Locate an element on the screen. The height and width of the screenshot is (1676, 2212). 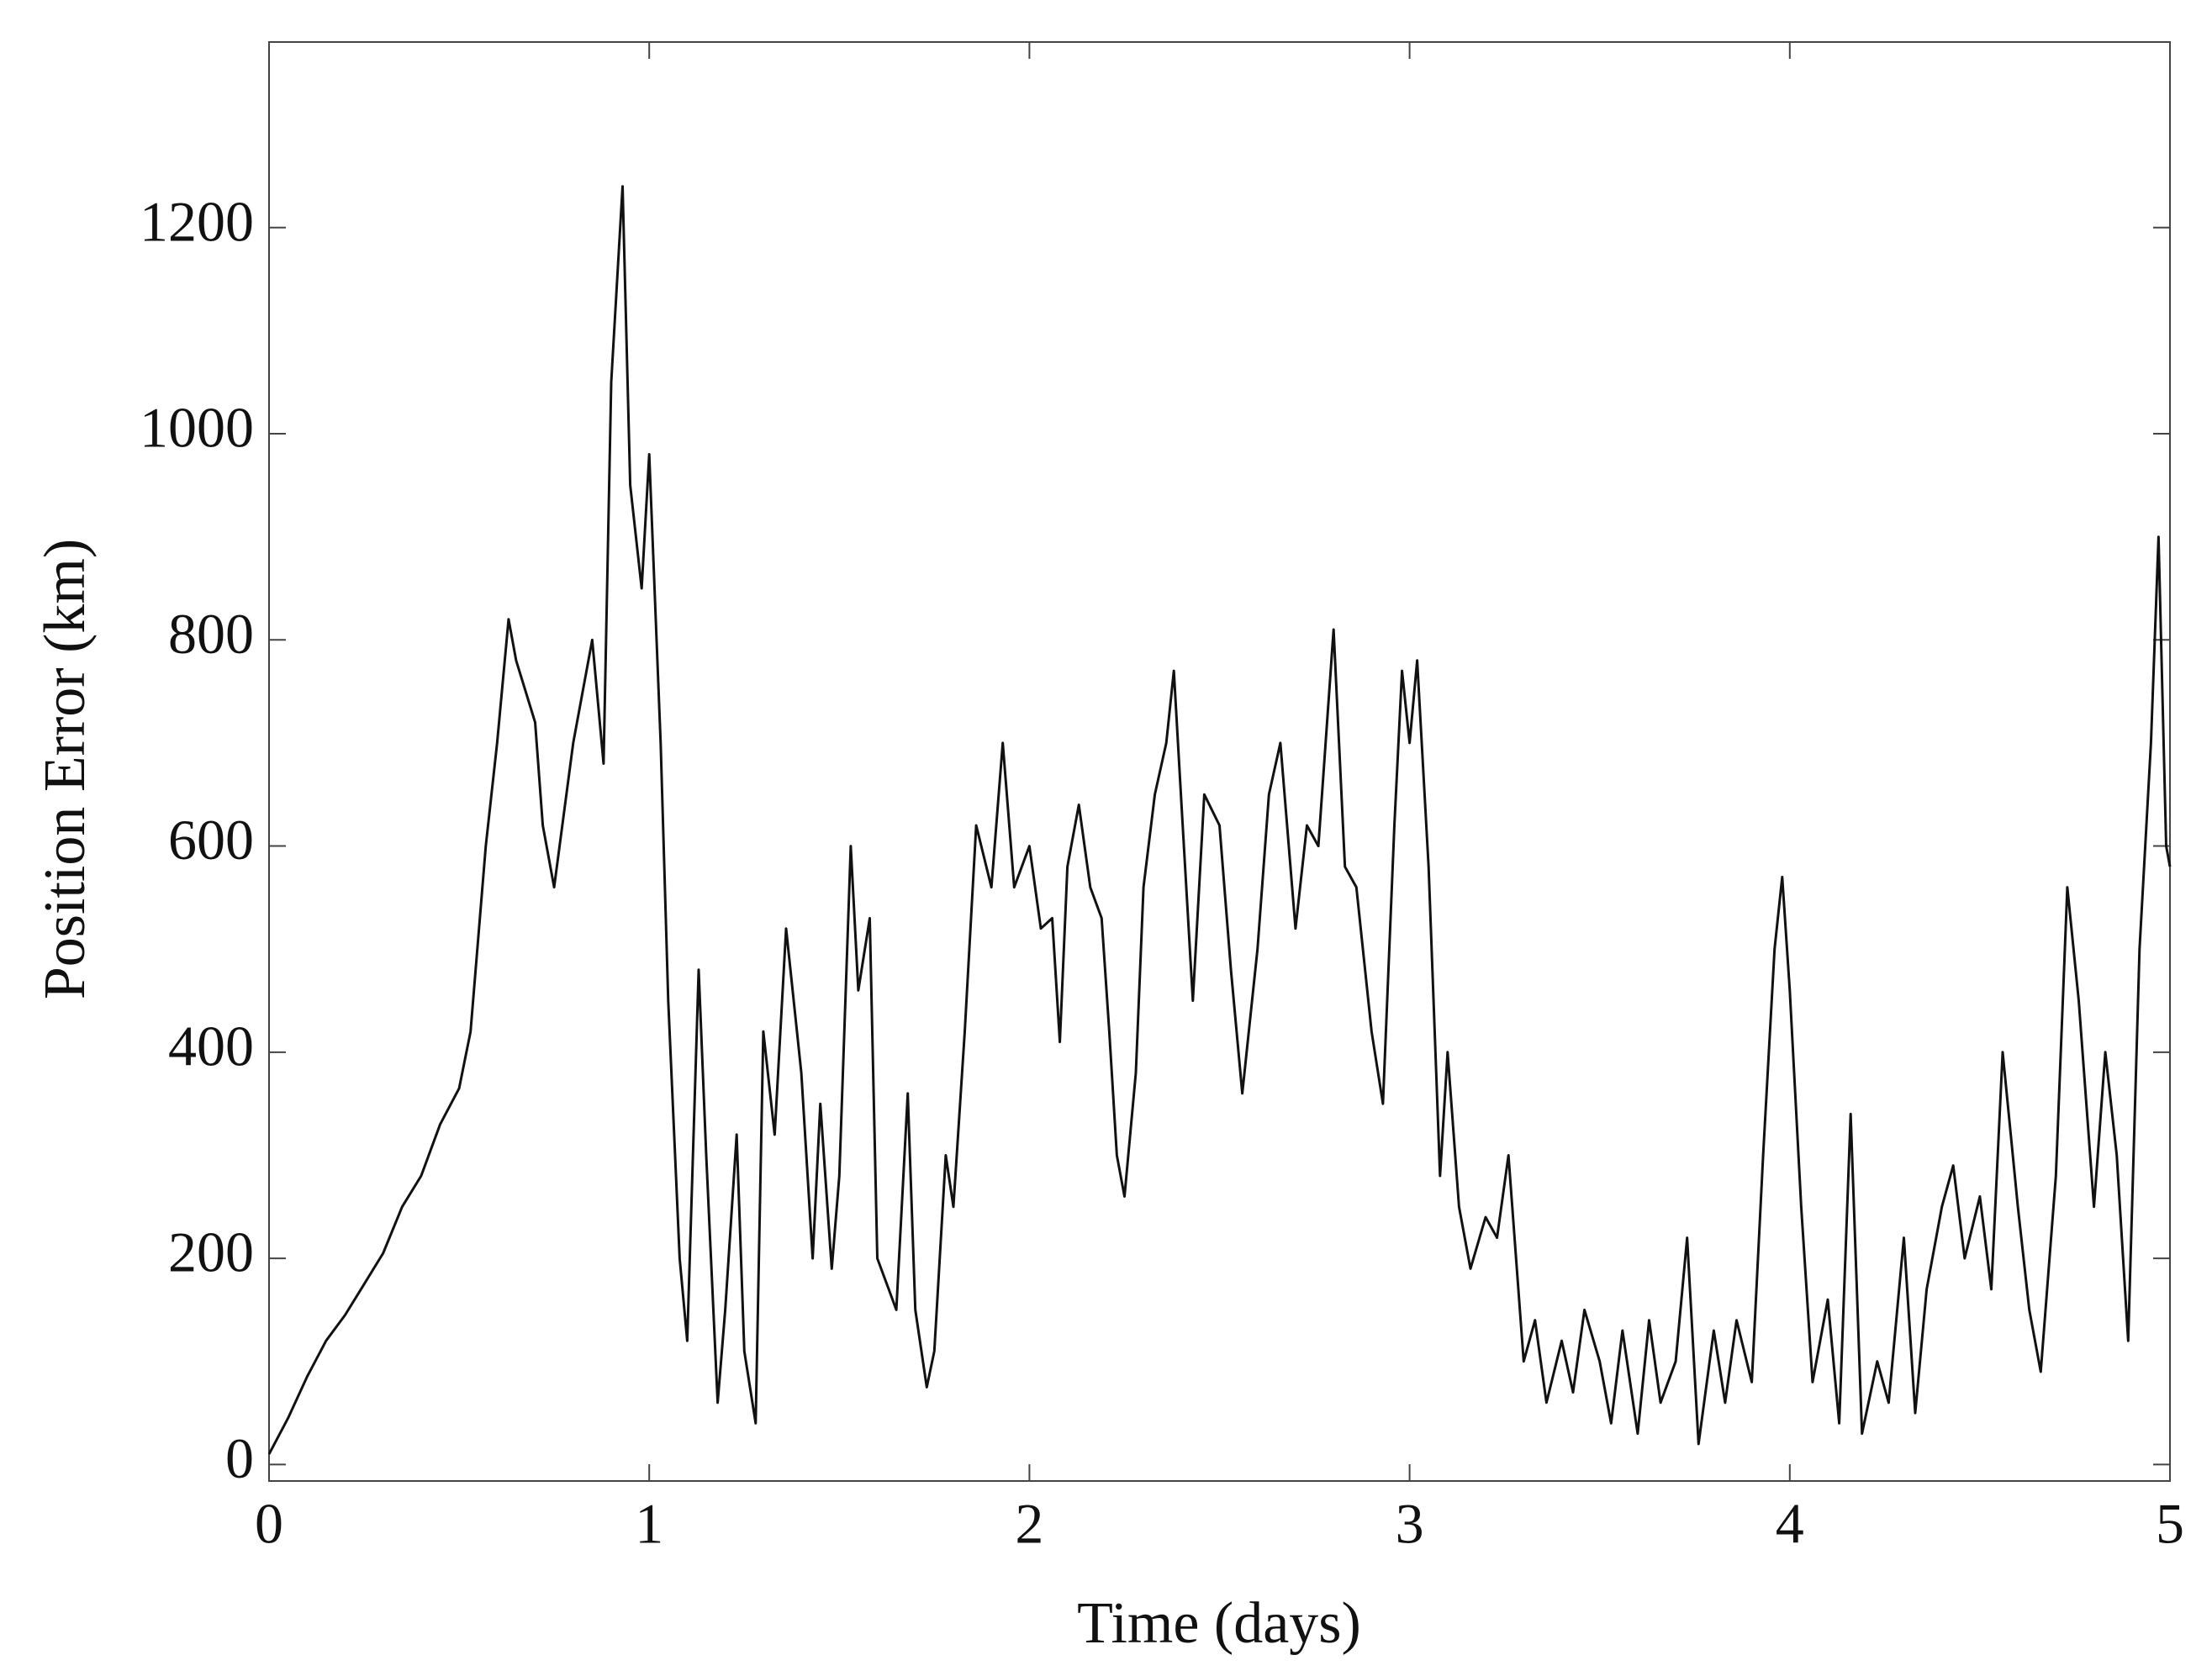
x-tick-label: 1 is located at coordinates (649, 1524).